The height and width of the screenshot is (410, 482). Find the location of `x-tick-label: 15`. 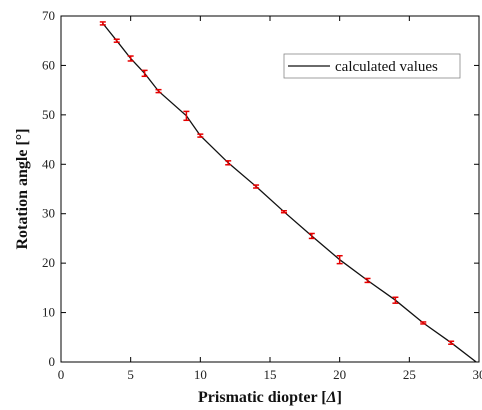

x-tick-label: 15 is located at coordinates (270, 374).